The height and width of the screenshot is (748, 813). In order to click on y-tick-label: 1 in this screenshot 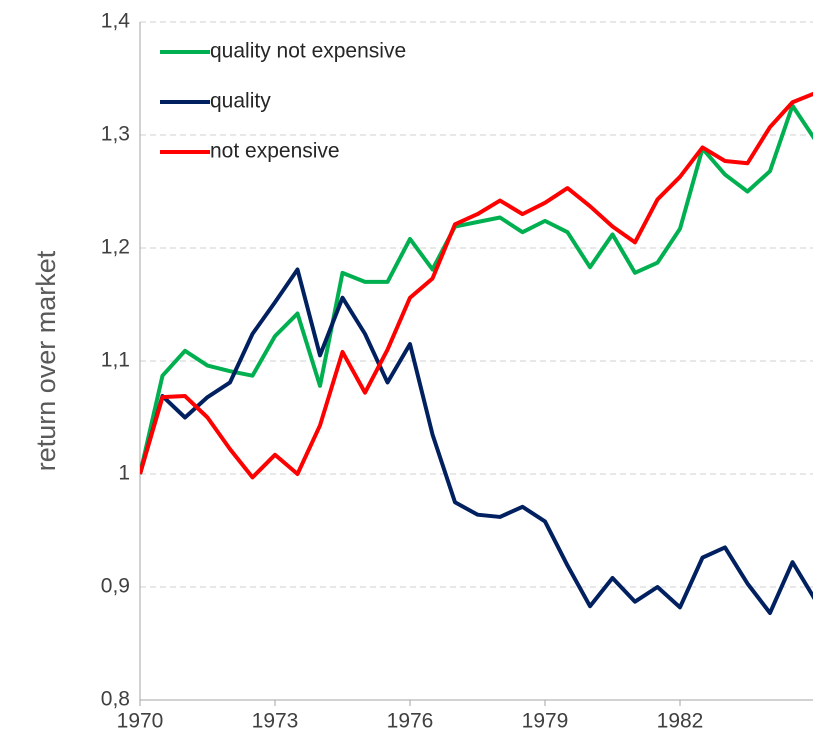, I will do `click(124, 473)`.